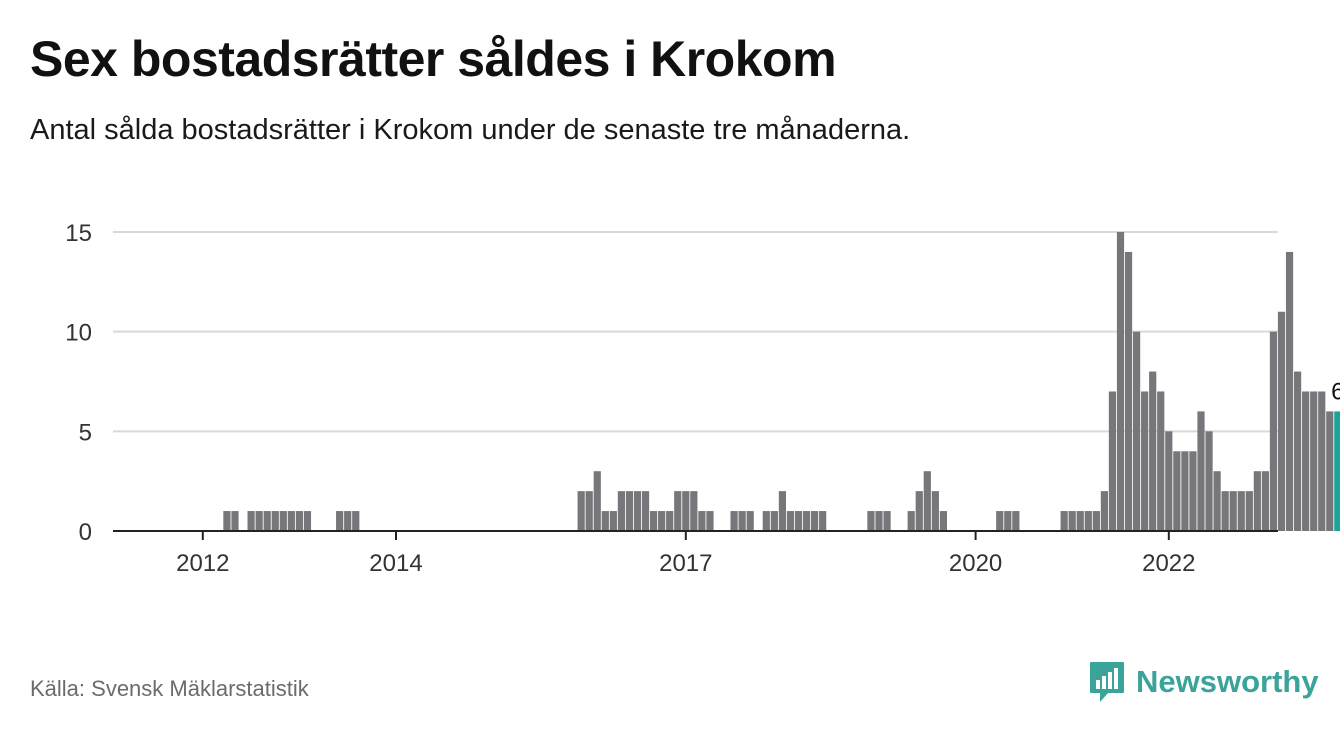 The image size is (1340, 734). Describe the element at coordinates (85, 432) in the screenshot. I see `y-tick-label: 5` at that location.